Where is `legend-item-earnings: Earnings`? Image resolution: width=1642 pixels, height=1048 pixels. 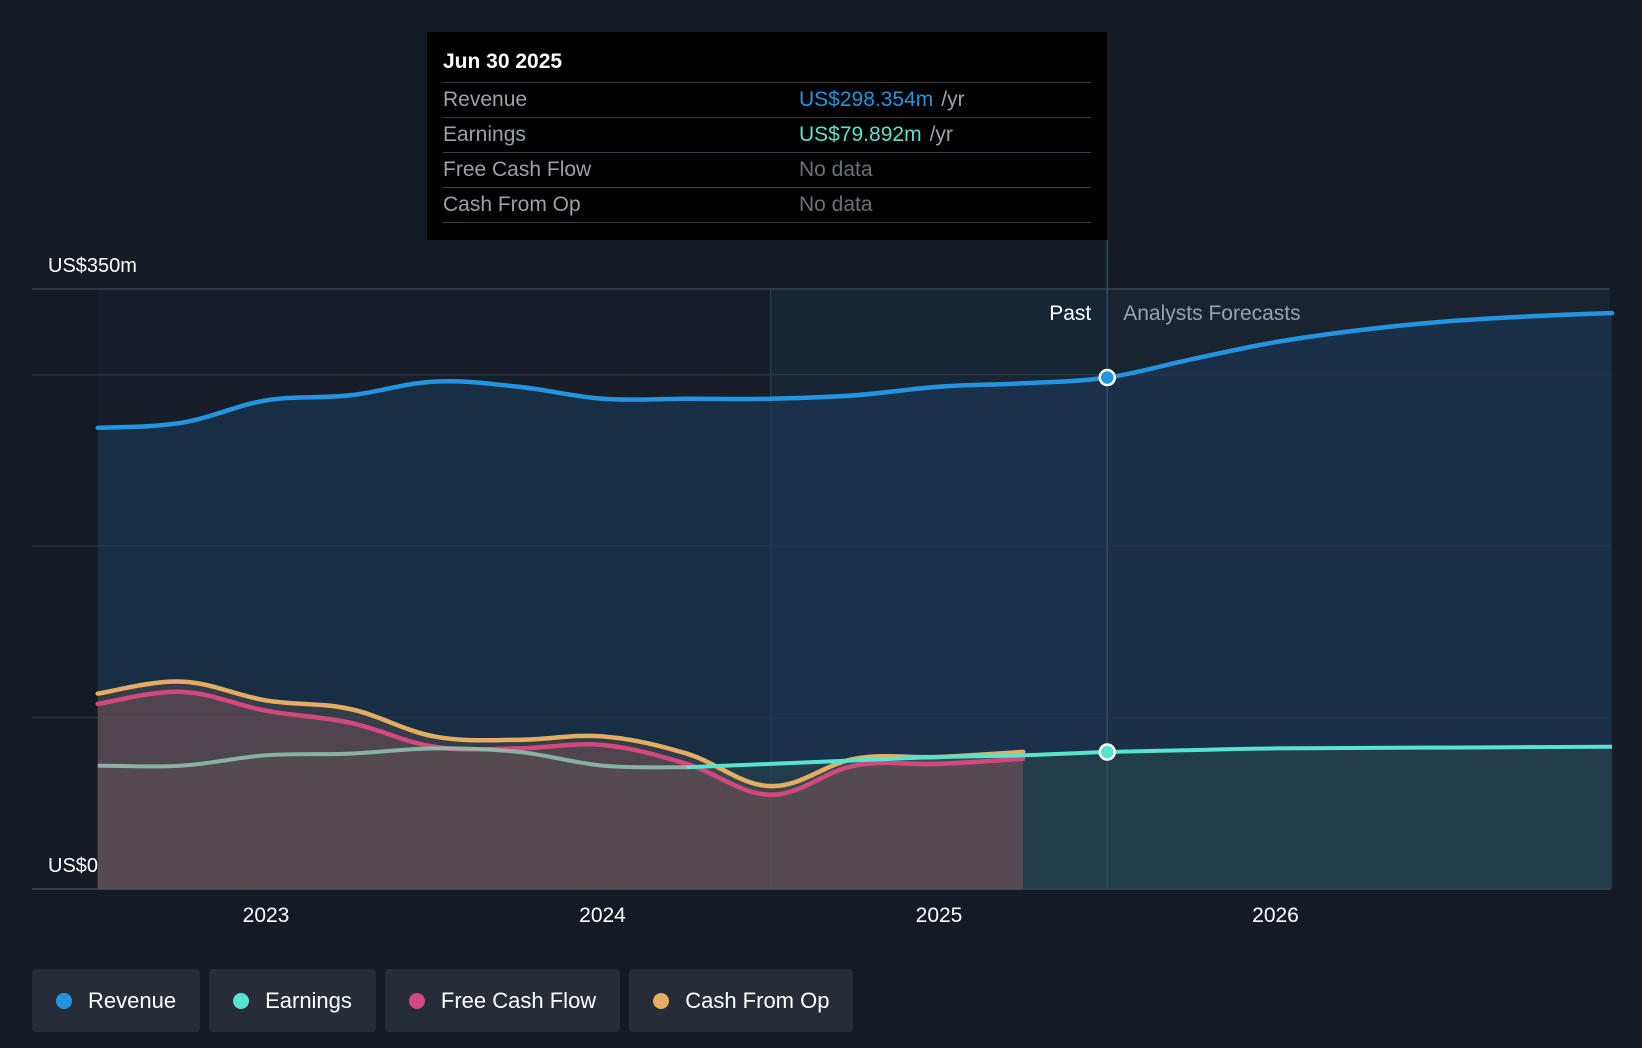 legend-item-earnings: Earnings is located at coordinates (292, 1000).